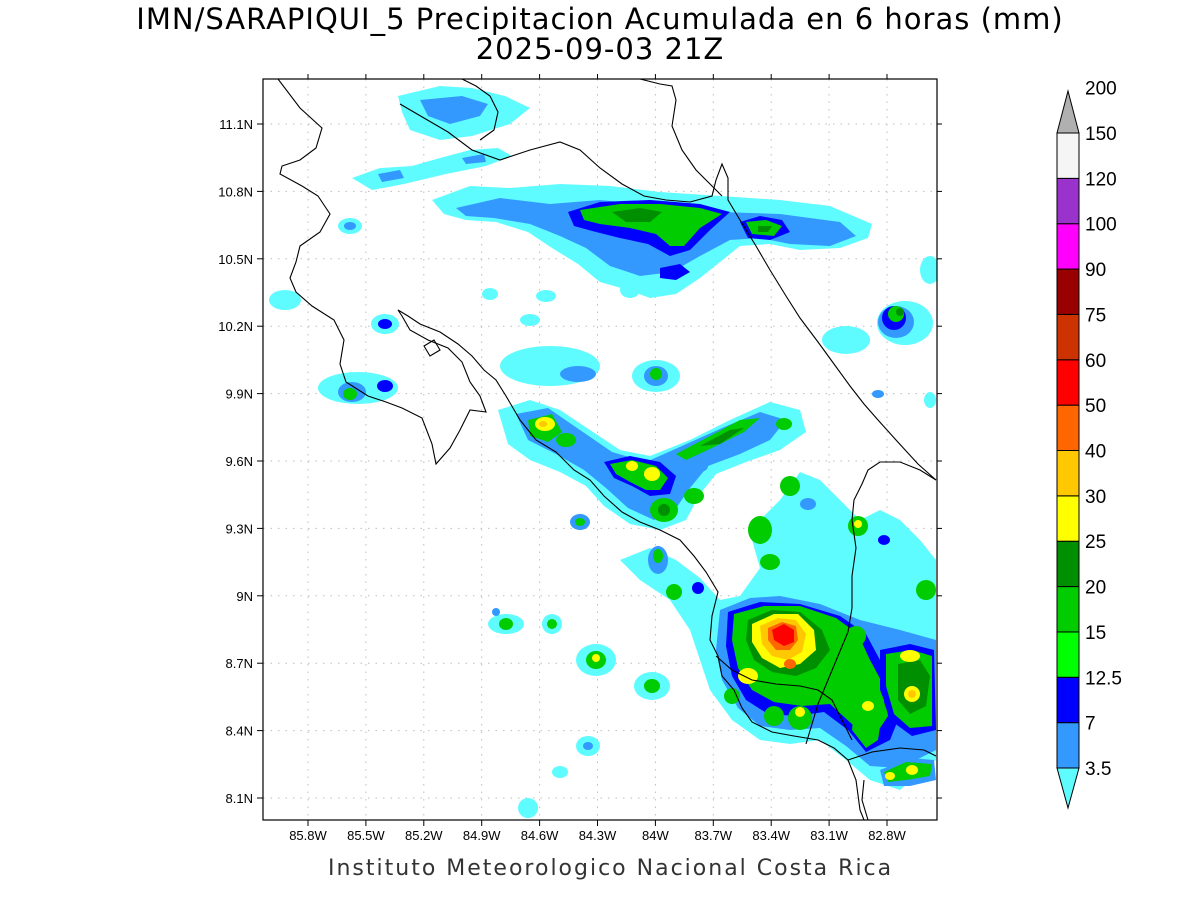 The image size is (1200, 900). What do you see at coordinates (1068, 111) in the screenshot?
I see `colorbar-max-triangle` at bounding box center [1068, 111].